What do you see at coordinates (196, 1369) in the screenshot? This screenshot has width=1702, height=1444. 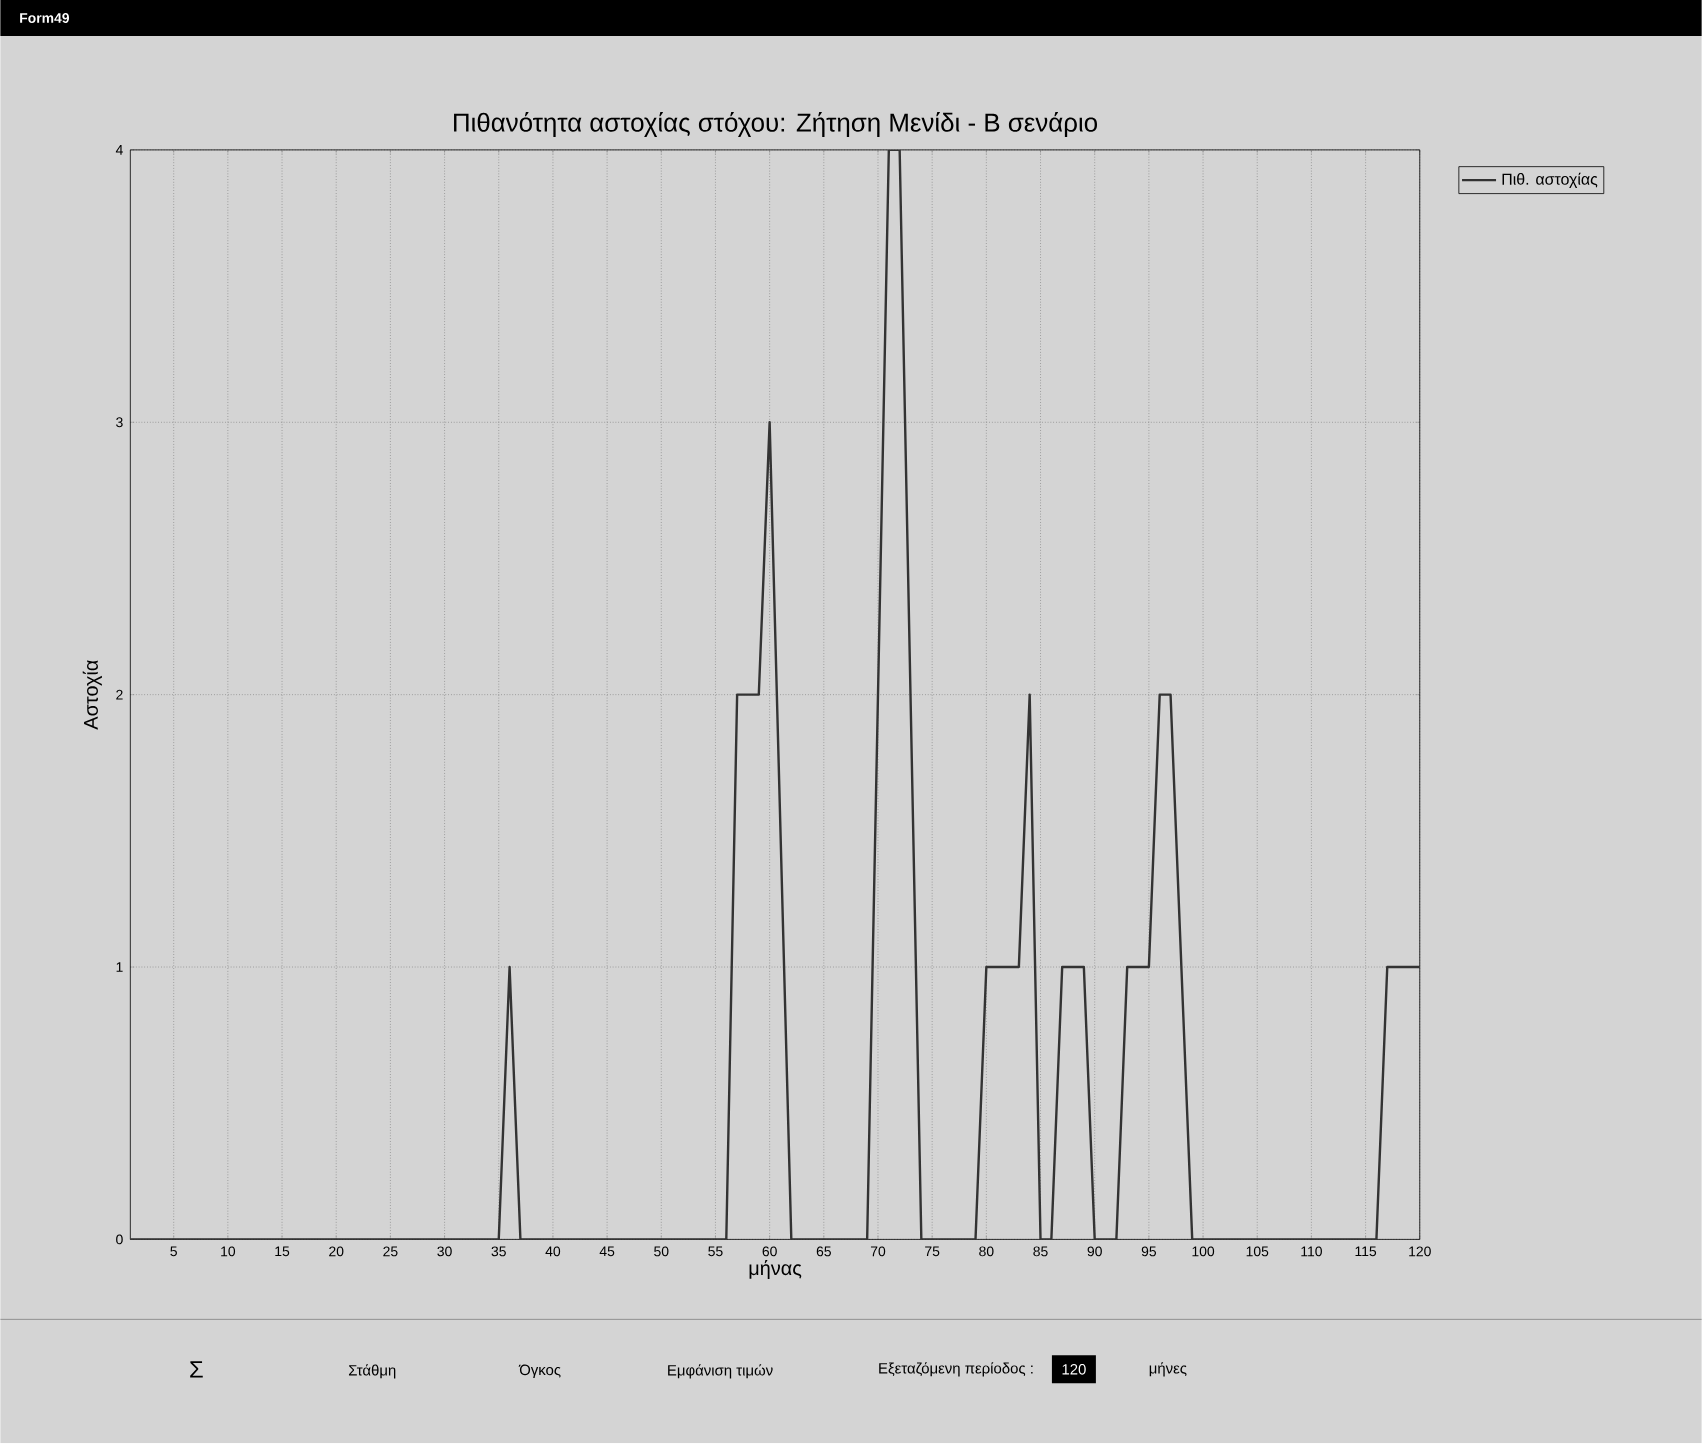 I see `text: Σ` at bounding box center [196, 1369].